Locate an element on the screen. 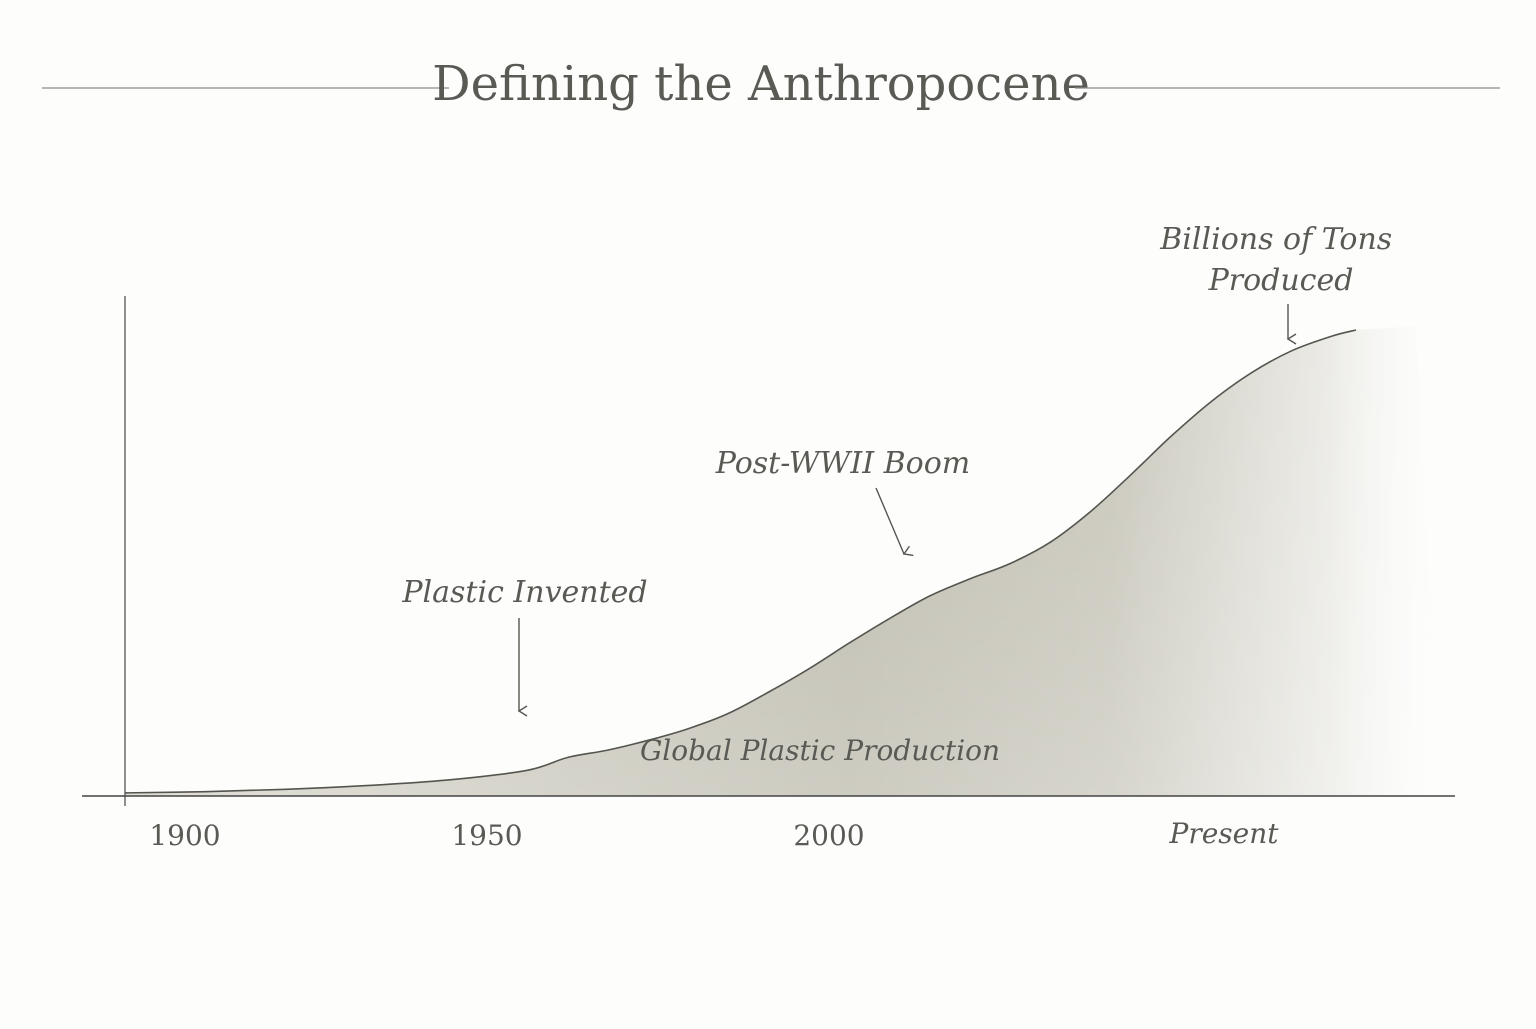  x-tick-label: 1900 is located at coordinates (184, 835).